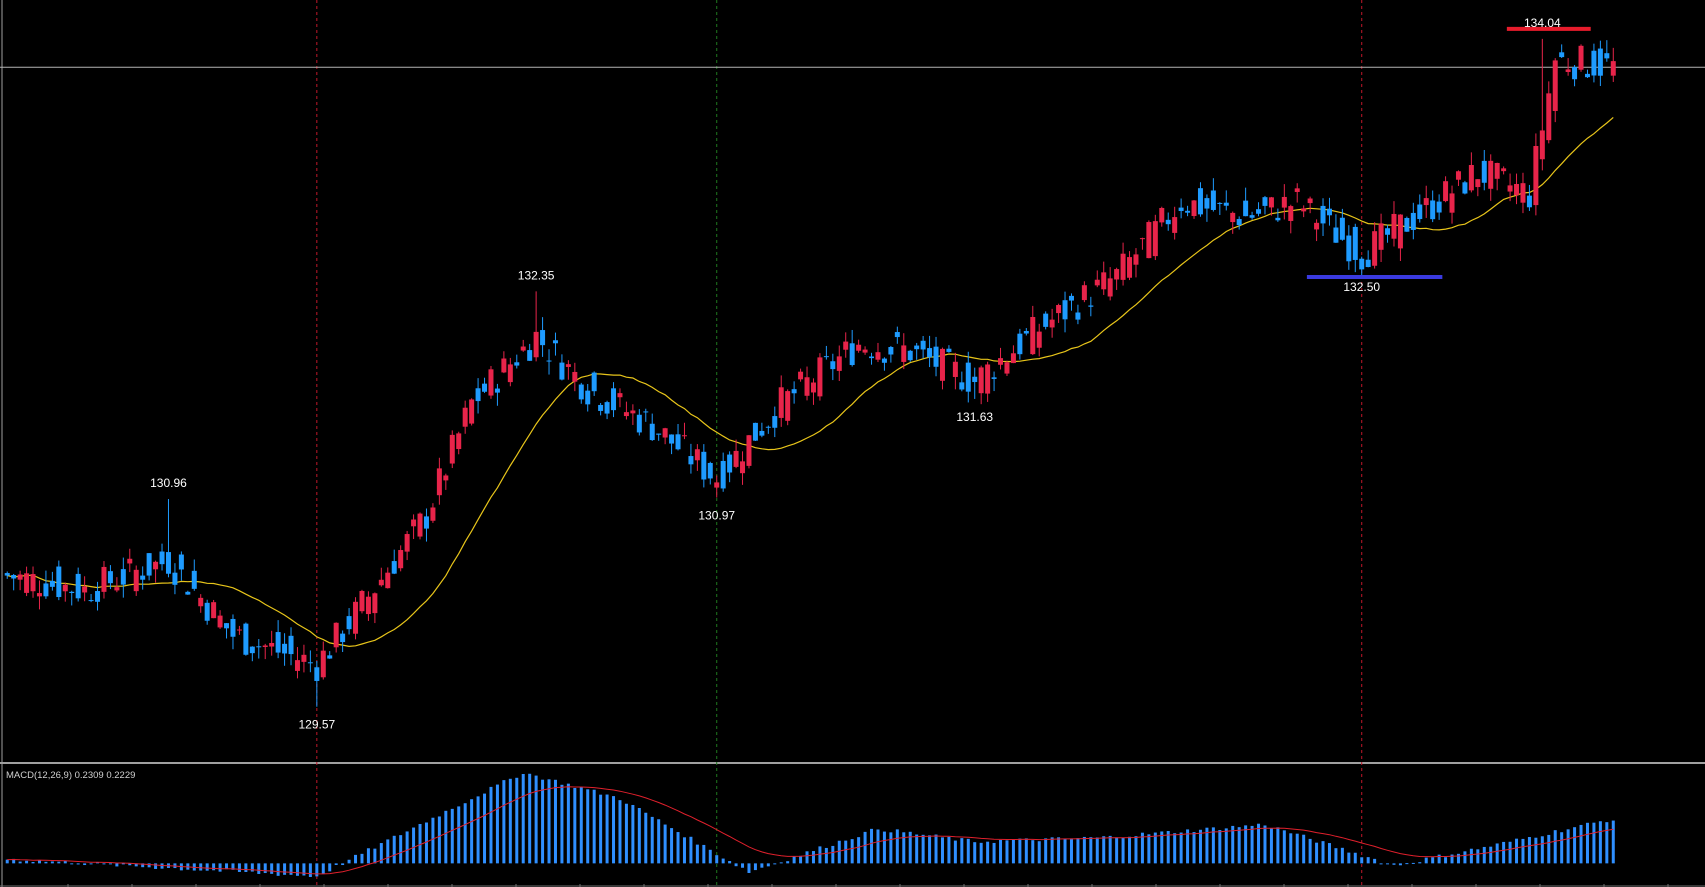 Image resolution: width=1705 pixels, height=887 pixels. What do you see at coordinates (1542, 23) in the screenshot?
I see `price-label: 134.04` at bounding box center [1542, 23].